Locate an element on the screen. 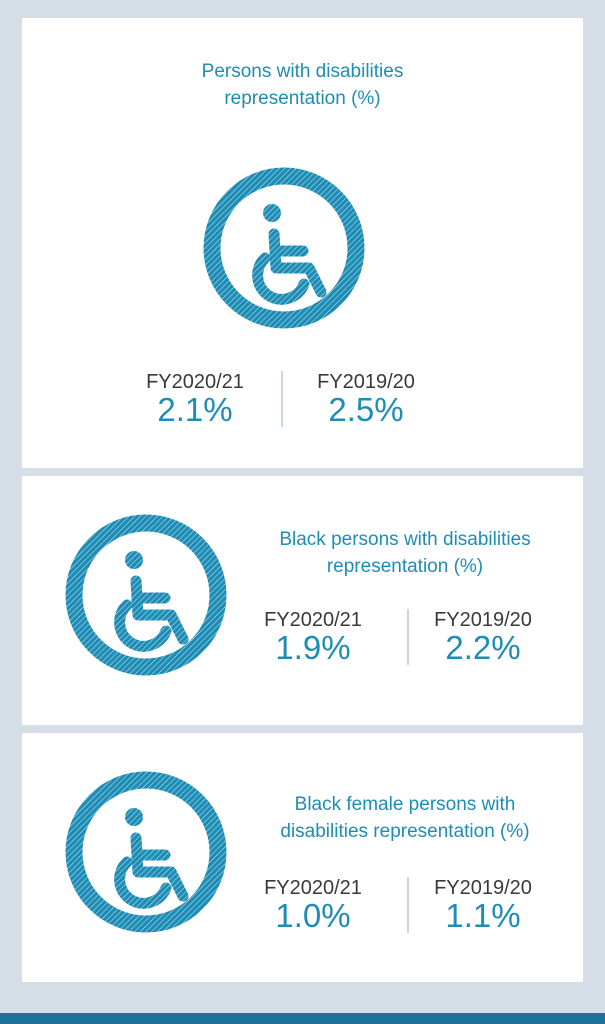  stat-current-year: FY2020/21 1.0% is located at coordinates (313, 905).